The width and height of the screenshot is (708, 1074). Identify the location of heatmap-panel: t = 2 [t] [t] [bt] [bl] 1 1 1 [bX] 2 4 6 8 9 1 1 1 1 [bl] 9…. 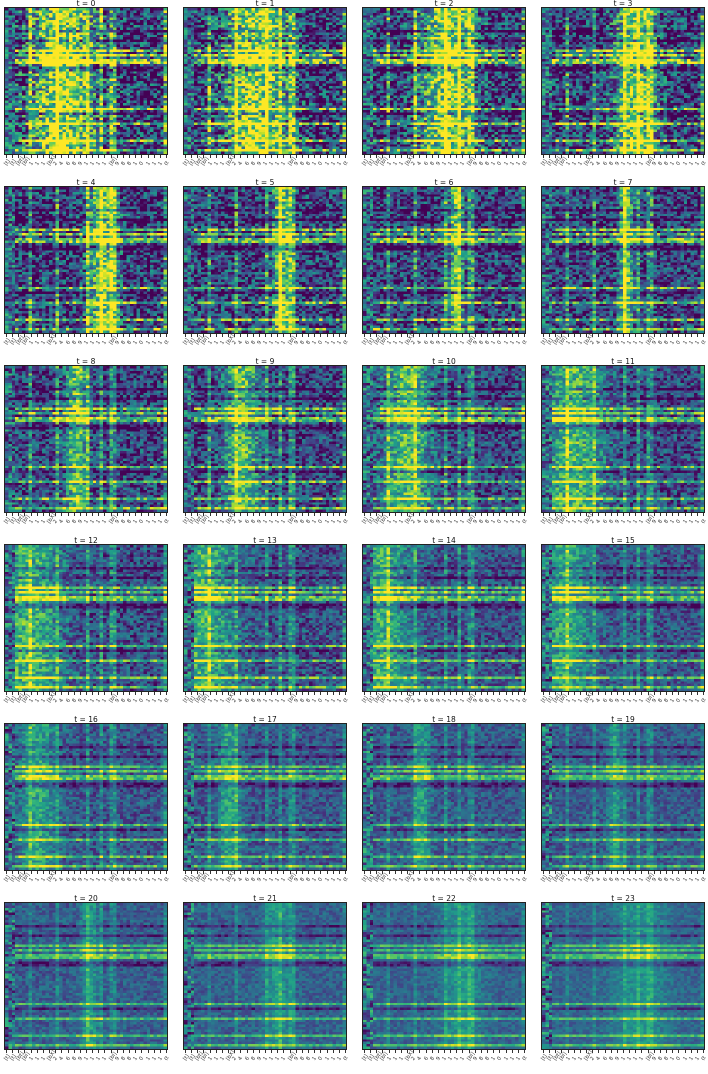
(444, 89).